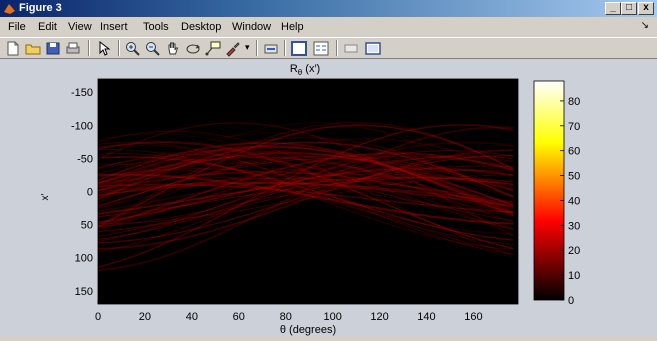 Image resolution: width=657 pixels, height=341 pixels. I want to click on colorbar-tick-label: 0, so click(571, 301).